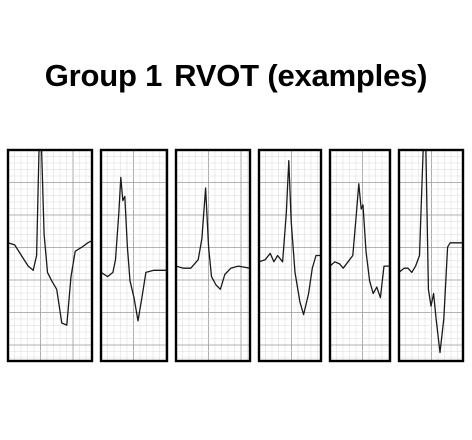 Image resolution: width=472 pixels, height=440 pixels. I want to click on title-label: RVOT (examples), so click(301, 75).